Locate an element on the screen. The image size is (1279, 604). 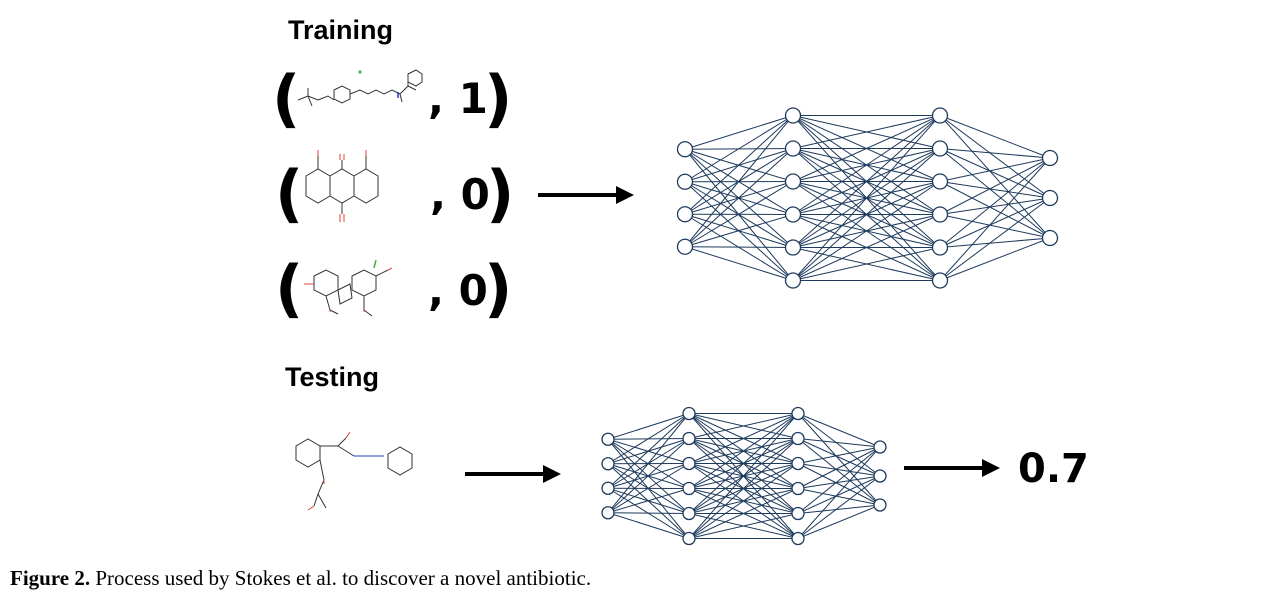
training-label: , 1 is located at coordinates (458, 98).